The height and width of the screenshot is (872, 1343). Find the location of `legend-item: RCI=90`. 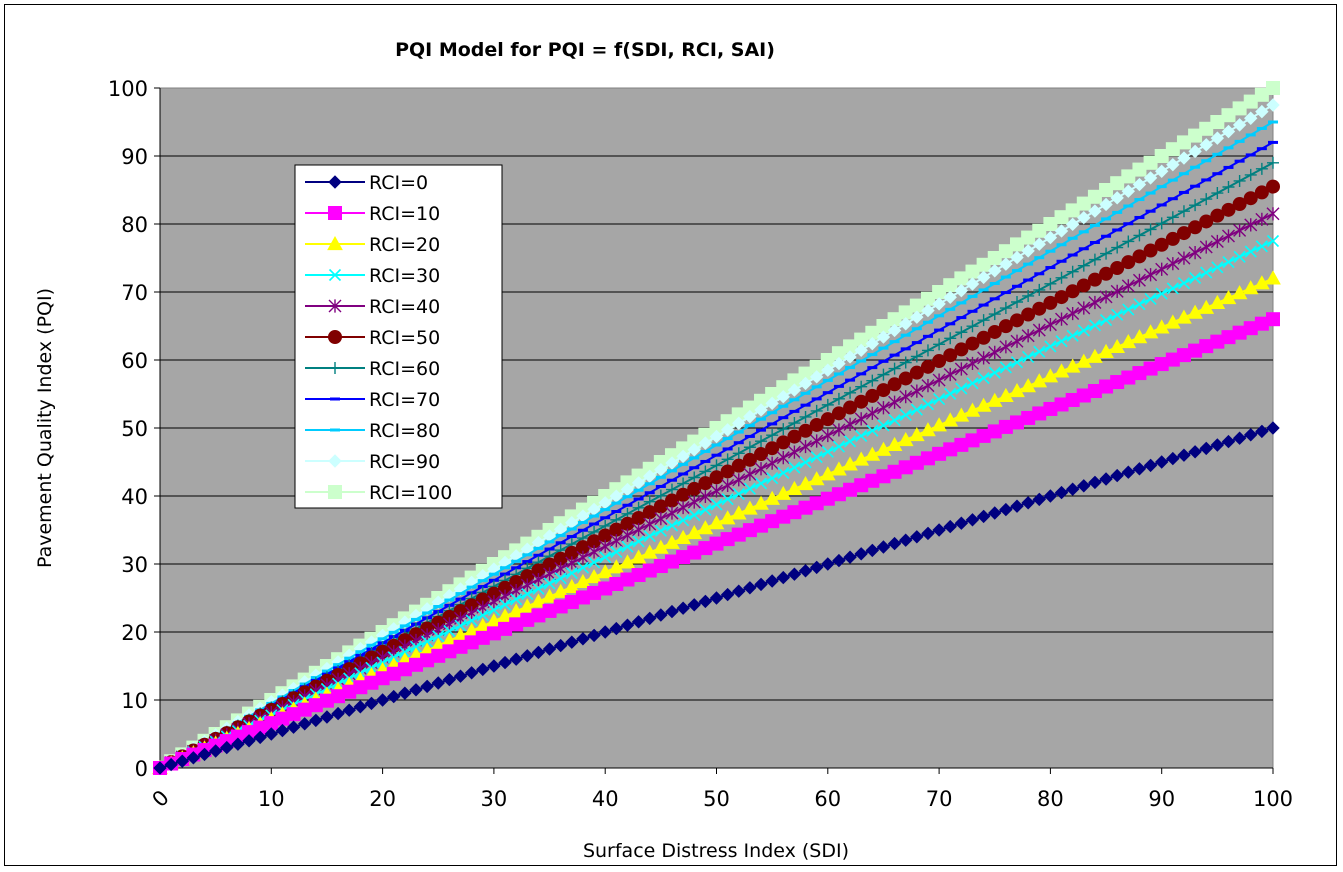

legend-item: RCI=90 is located at coordinates (372, 462).